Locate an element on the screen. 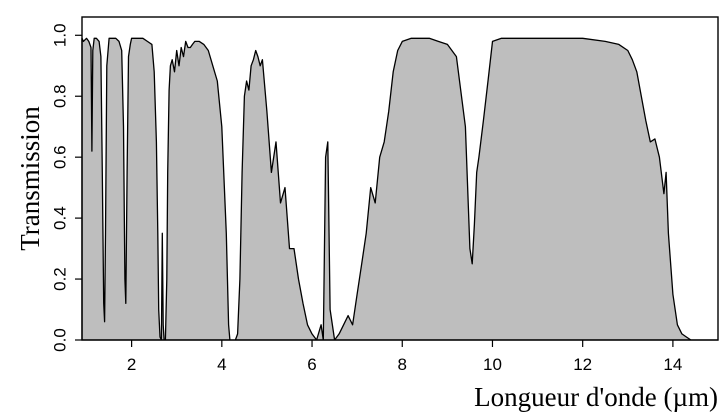 The image size is (723, 414). x-tick-label: 4 is located at coordinates (221, 364).